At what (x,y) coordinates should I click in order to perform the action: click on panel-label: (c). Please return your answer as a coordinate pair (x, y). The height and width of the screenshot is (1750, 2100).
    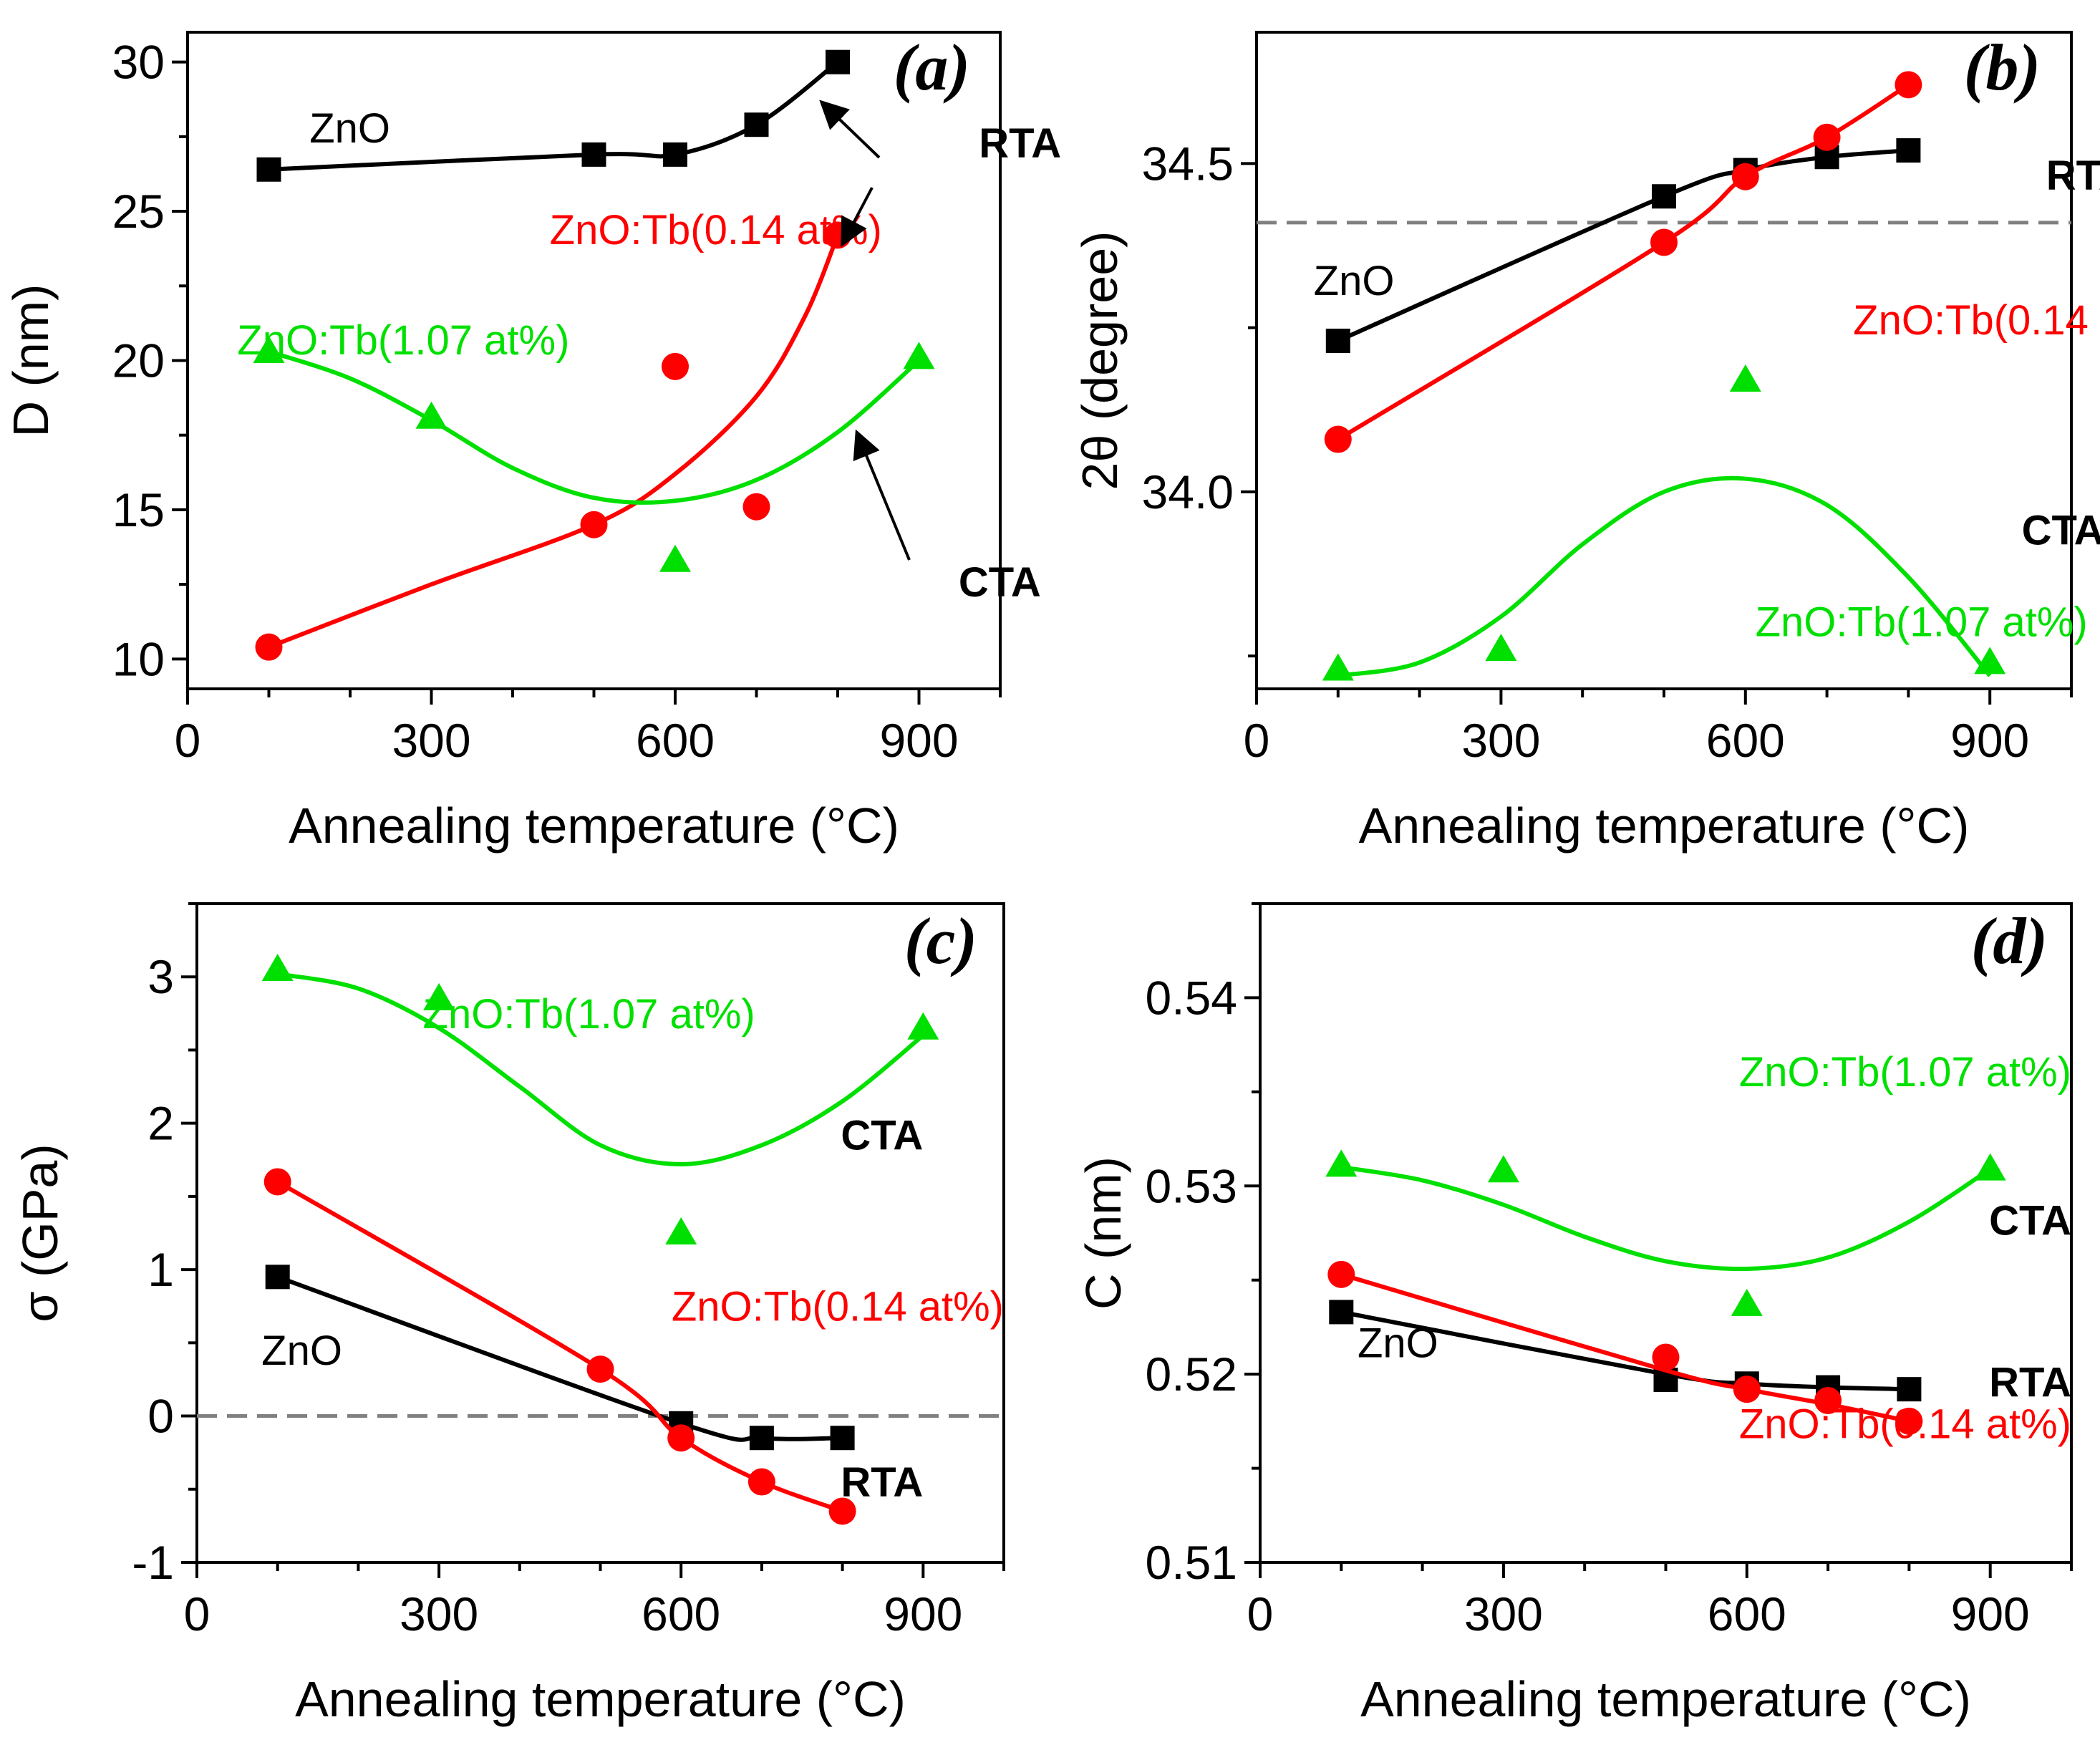
    Looking at the image, I should click on (940, 941).